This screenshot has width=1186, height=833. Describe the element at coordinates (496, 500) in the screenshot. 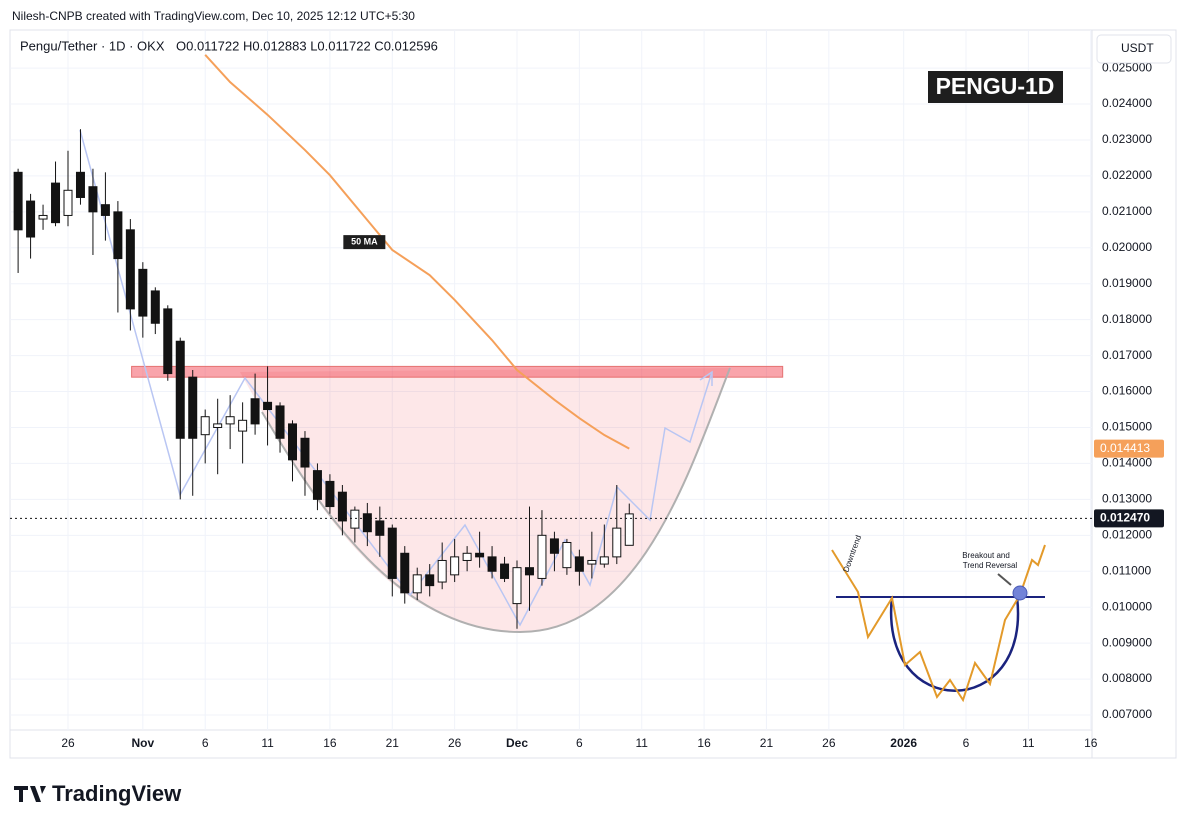

I see `cup-curve` at that location.